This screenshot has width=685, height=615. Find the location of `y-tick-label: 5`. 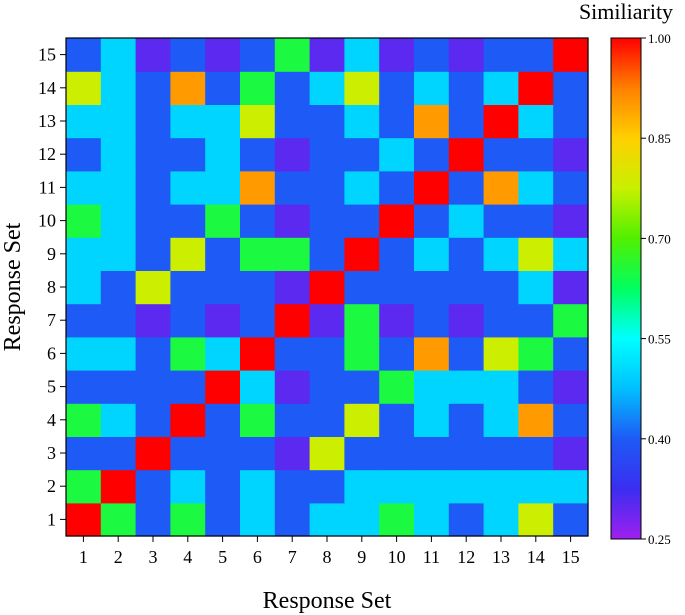

y-tick-label: 5 is located at coordinates (51, 387).